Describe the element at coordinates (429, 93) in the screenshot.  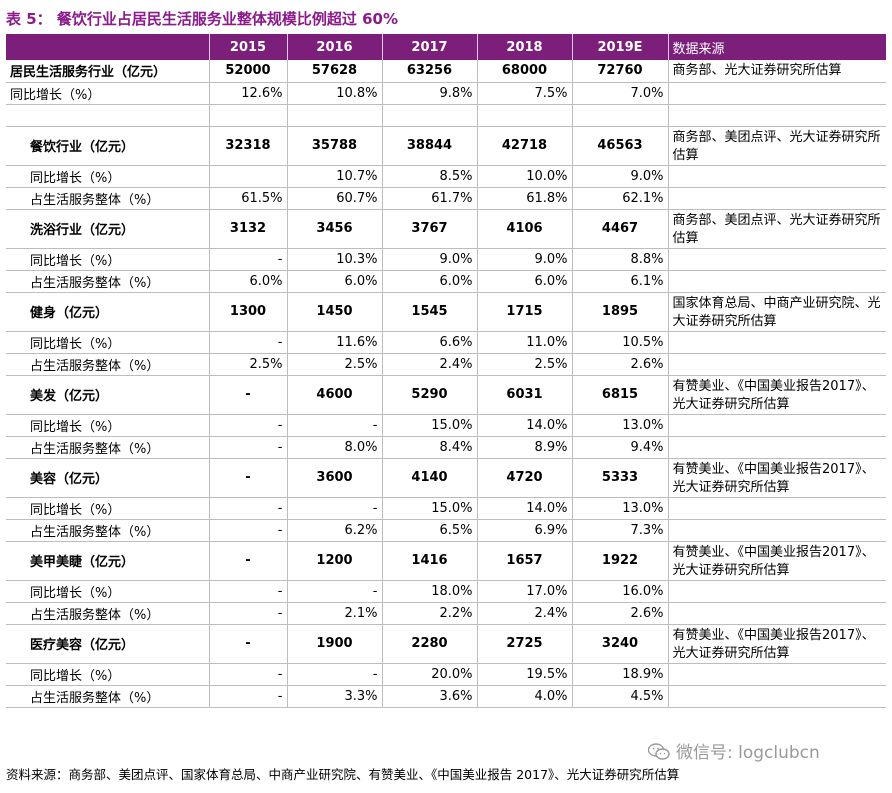
I see `value-cell-2017: 9.8%` at that location.